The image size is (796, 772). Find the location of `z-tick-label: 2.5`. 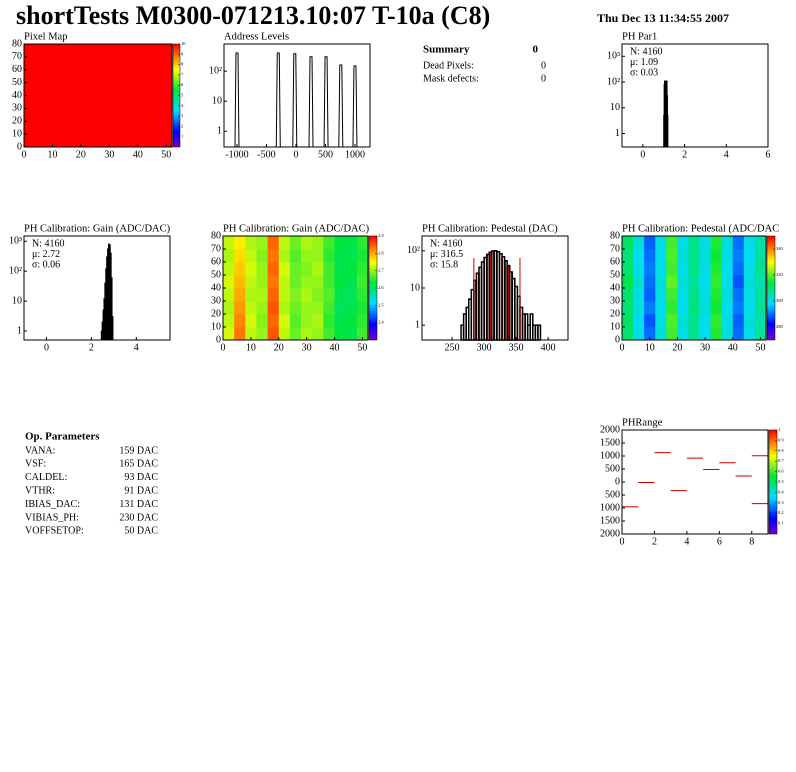

z-tick-label: 2.5 is located at coordinates (381, 304).